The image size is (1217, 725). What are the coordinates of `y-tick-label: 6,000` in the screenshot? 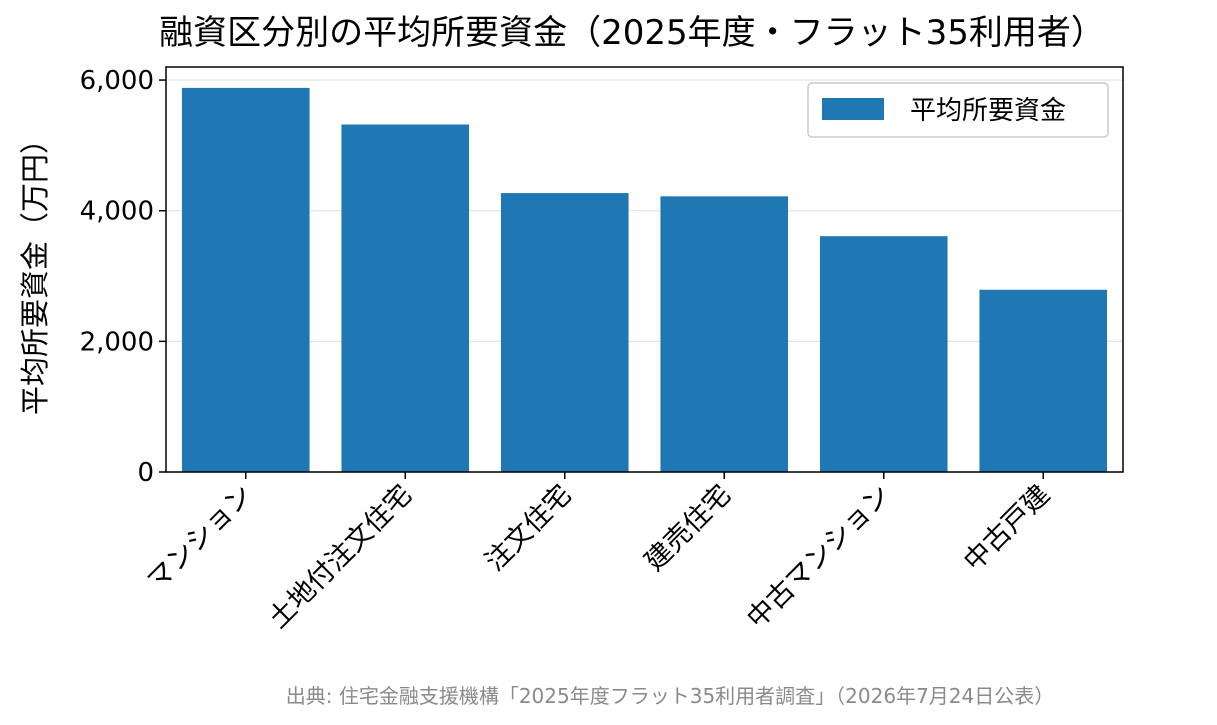 It's located at (117, 81).